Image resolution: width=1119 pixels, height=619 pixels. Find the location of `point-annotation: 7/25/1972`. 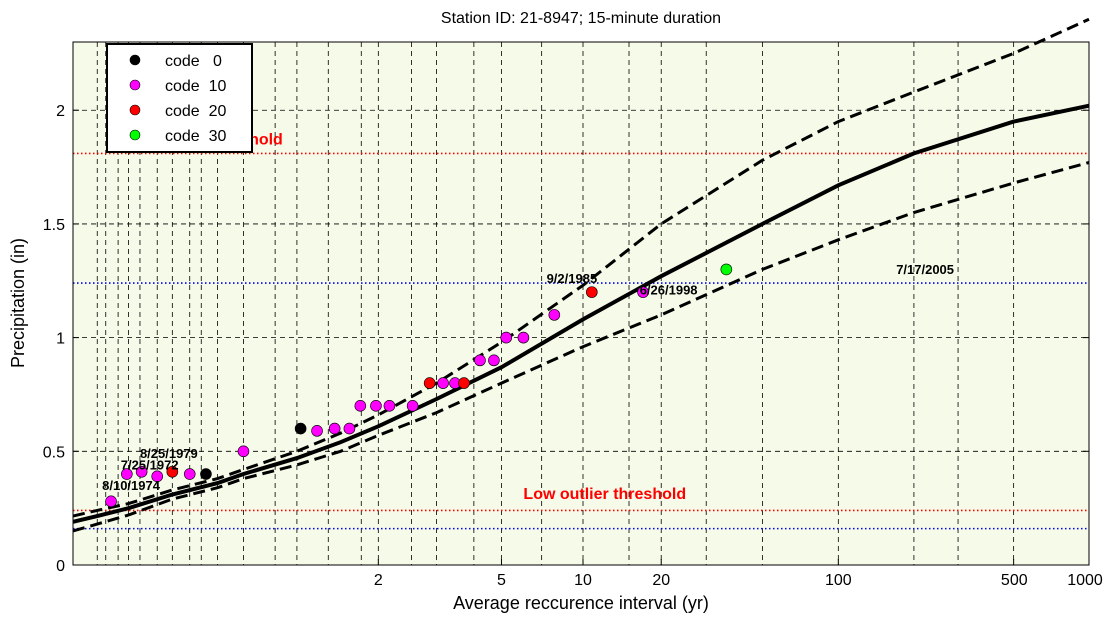

point-annotation: 7/25/1972 is located at coordinates (150, 464).